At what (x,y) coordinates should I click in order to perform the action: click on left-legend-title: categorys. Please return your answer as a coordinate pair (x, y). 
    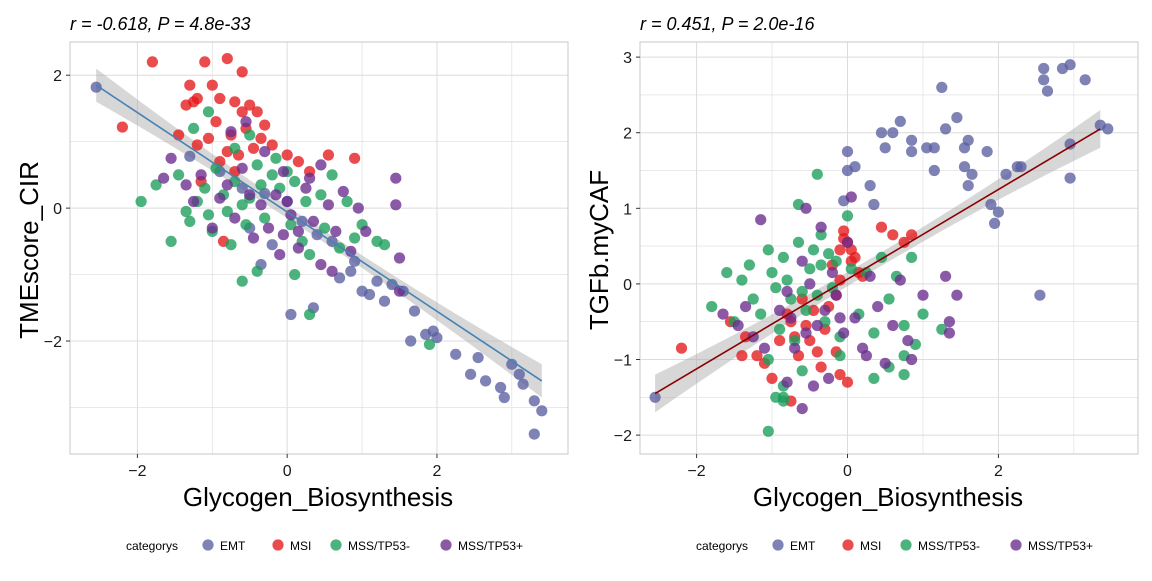
    Looking at the image, I should click on (152, 546).